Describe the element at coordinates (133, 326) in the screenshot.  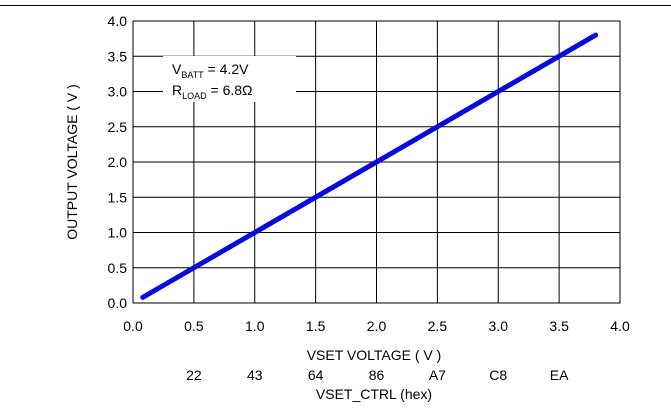
I see `x-tick-label: 0.0` at that location.